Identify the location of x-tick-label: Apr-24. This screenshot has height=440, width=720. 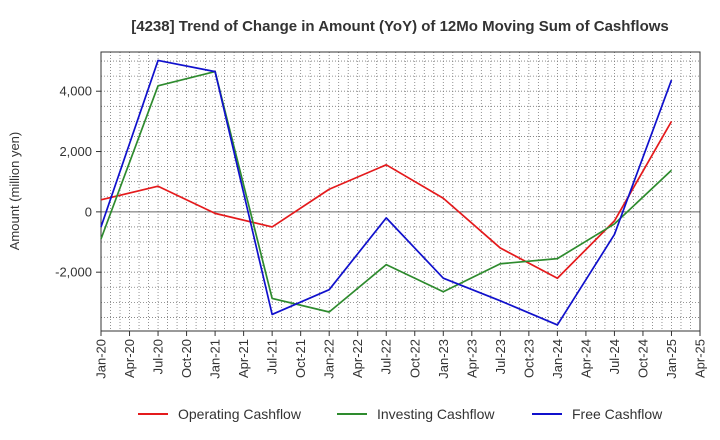
(585, 358).